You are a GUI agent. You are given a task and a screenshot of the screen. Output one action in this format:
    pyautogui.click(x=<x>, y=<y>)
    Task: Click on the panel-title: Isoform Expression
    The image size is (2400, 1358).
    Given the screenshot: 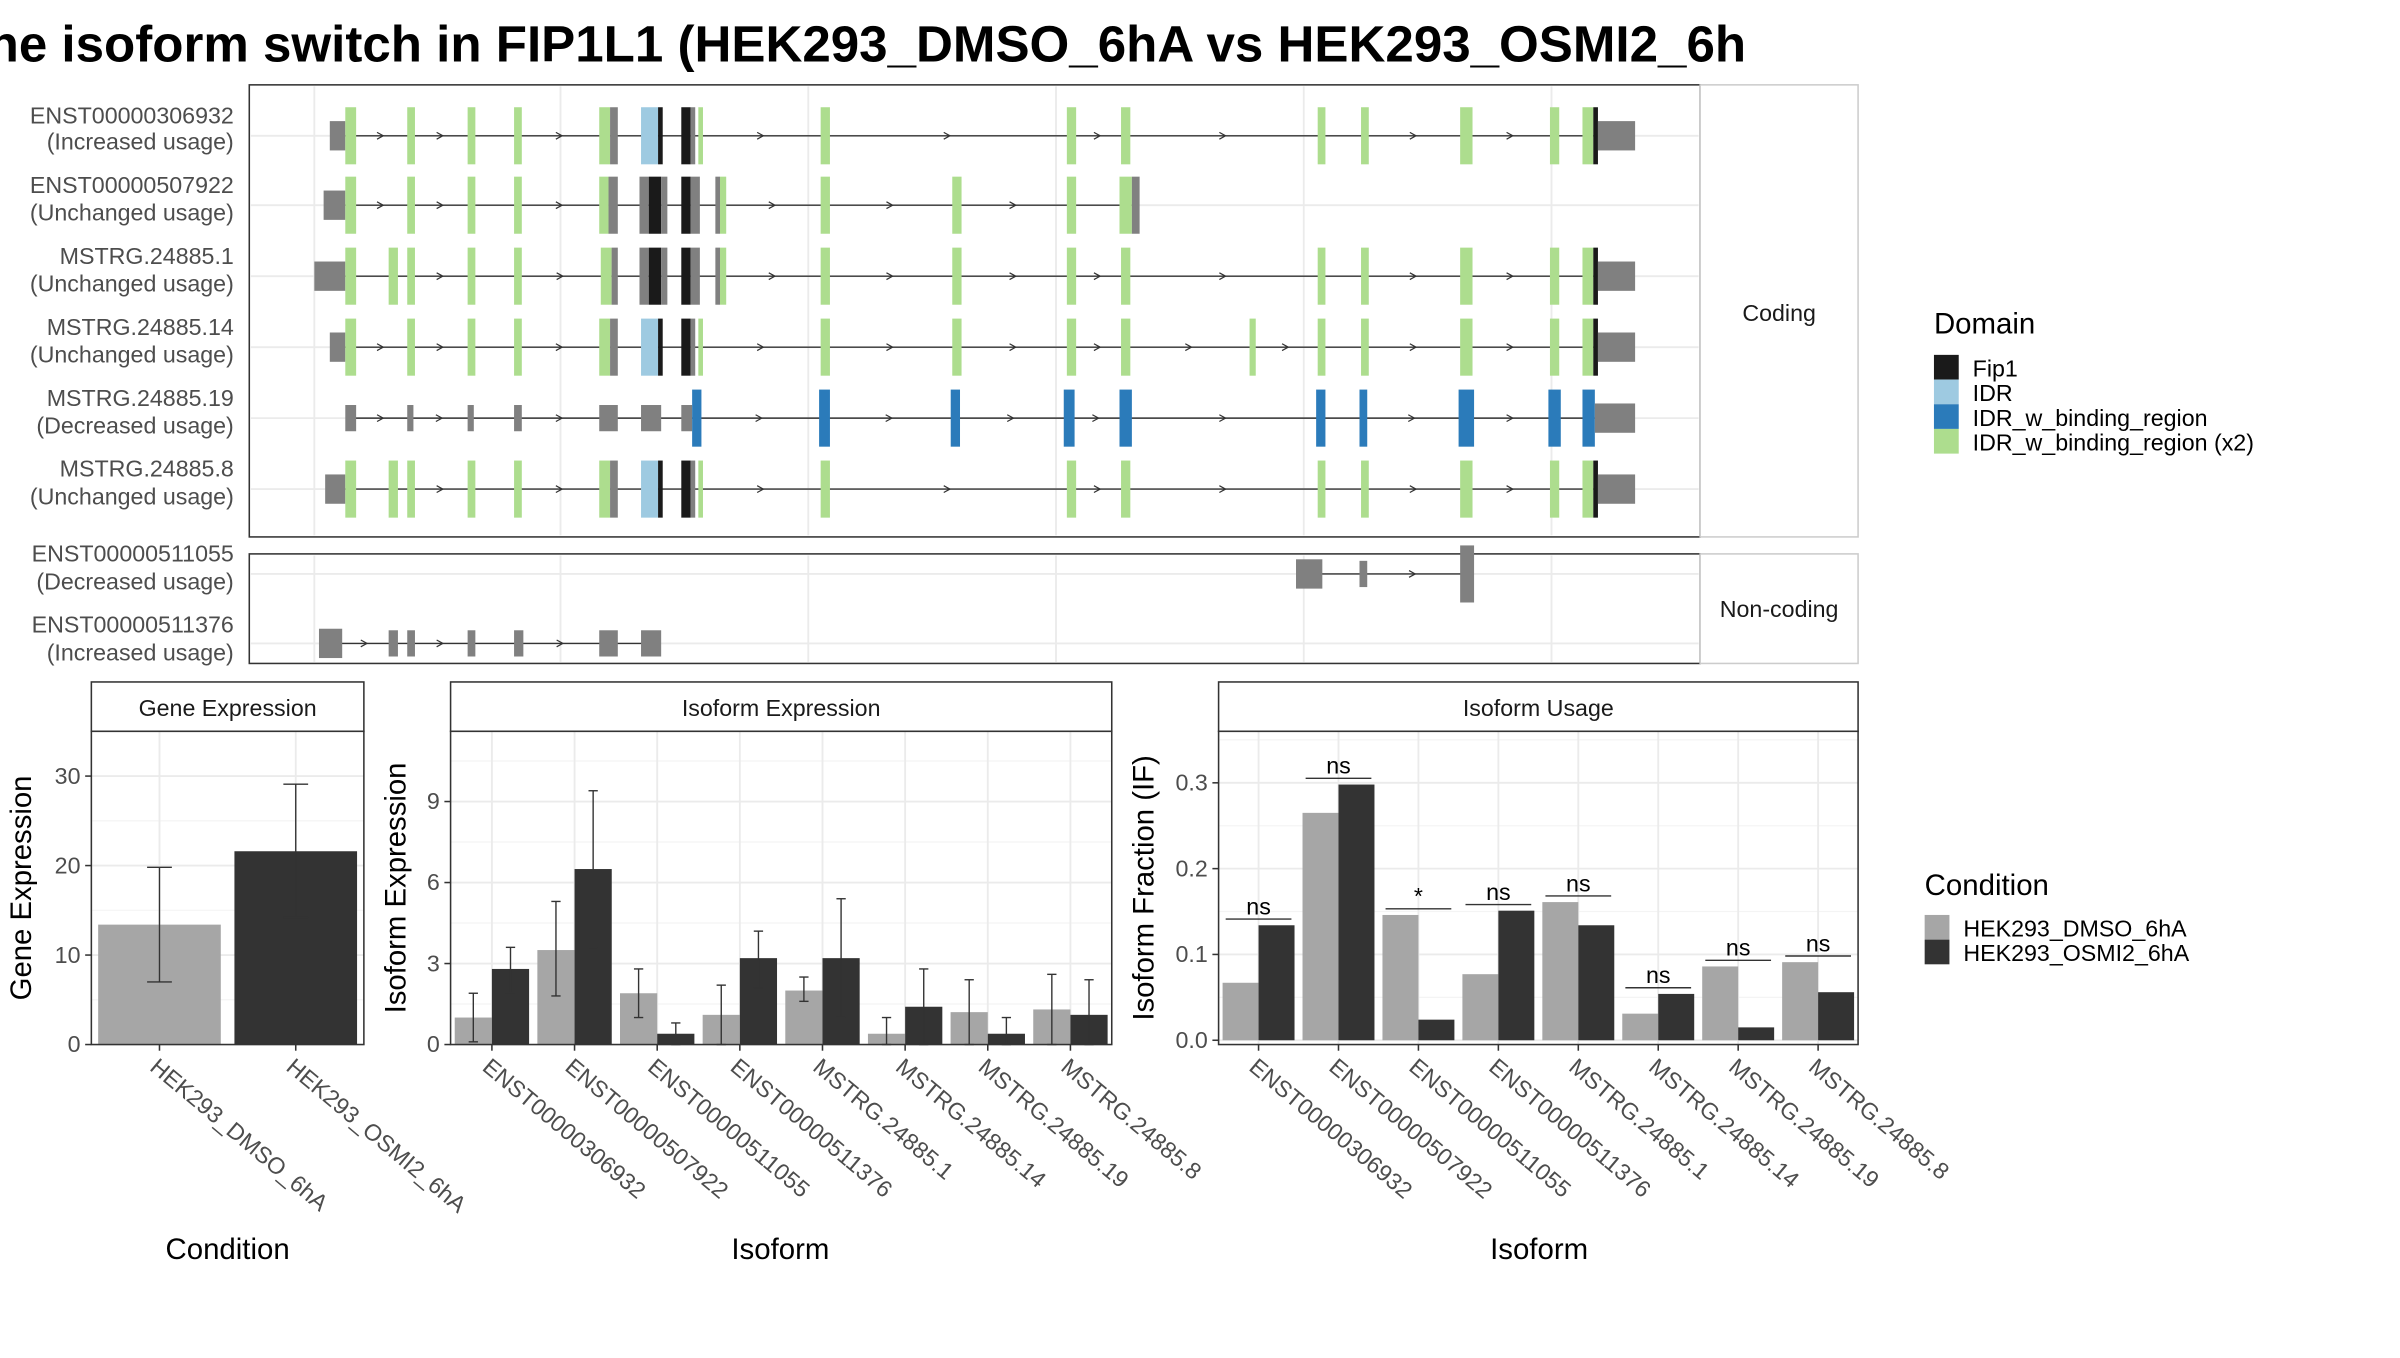 What is the action you would take?
    pyautogui.click(x=781, y=708)
    